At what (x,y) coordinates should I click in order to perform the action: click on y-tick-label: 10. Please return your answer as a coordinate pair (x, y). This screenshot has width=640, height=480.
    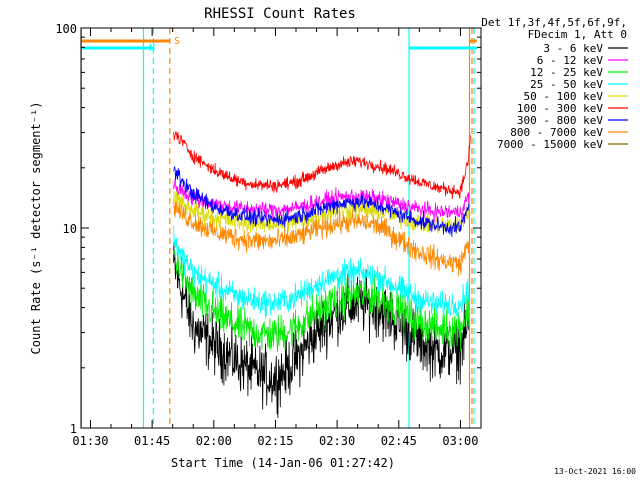
    Looking at the image, I should click on (70, 229).